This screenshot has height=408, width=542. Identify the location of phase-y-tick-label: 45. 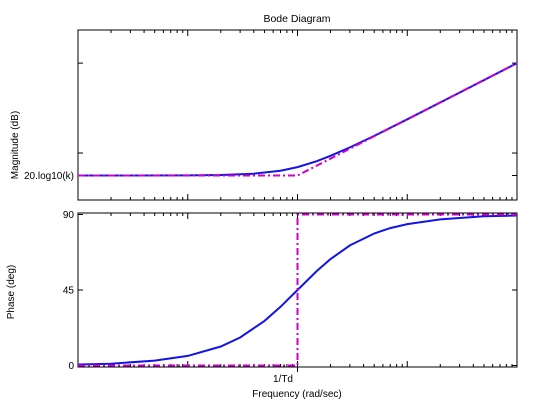
(69, 291).